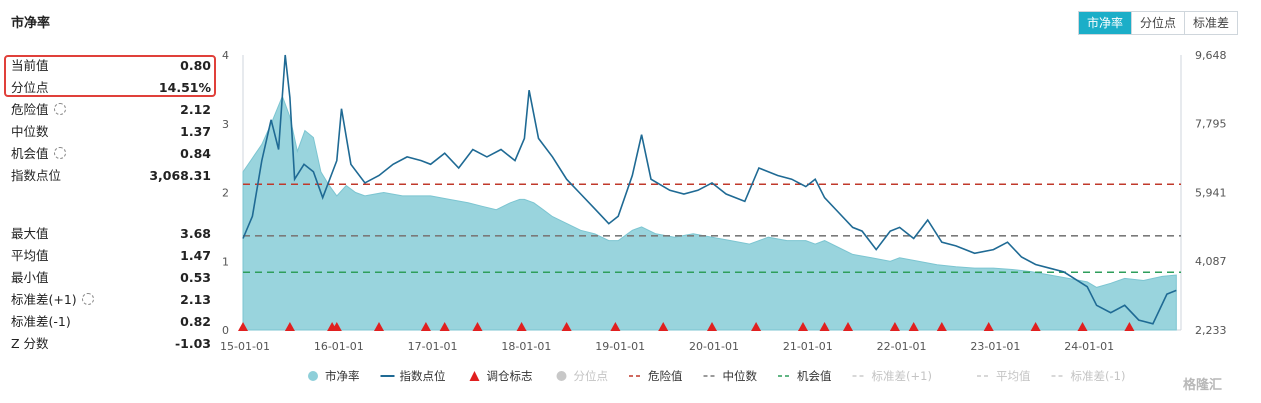 The image size is (1261, 403). Describe the element at coordinates (902, 376) in the screenshot. I see `legend-label: 标准差(+1)` at that location.